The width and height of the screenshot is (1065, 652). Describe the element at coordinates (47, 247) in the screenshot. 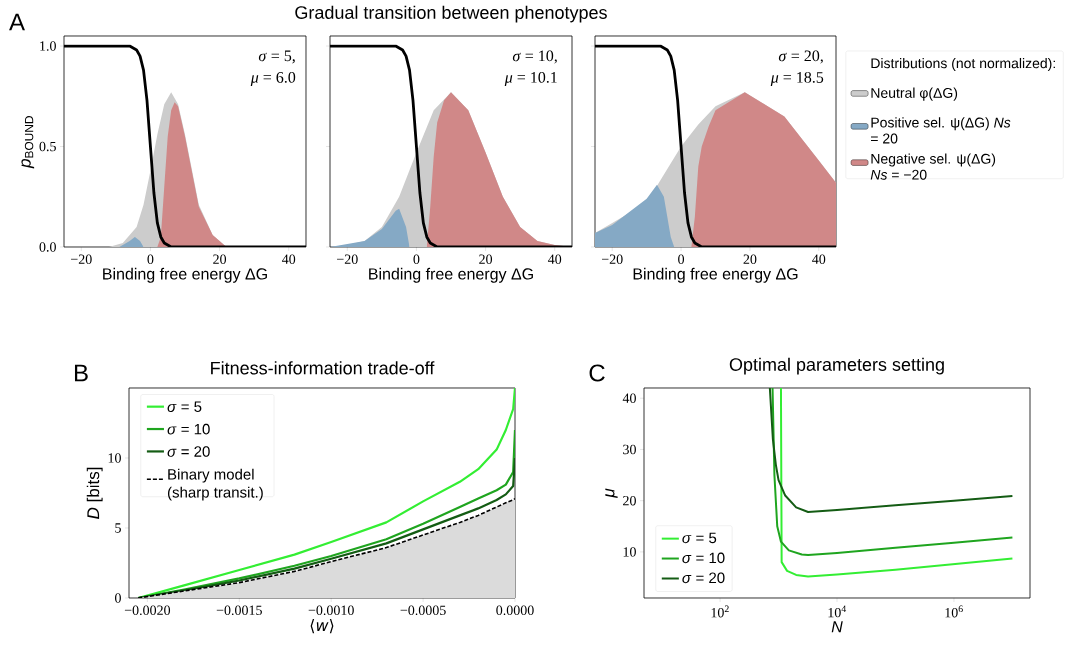

I see `y-tick-label: 0.0` at that location.